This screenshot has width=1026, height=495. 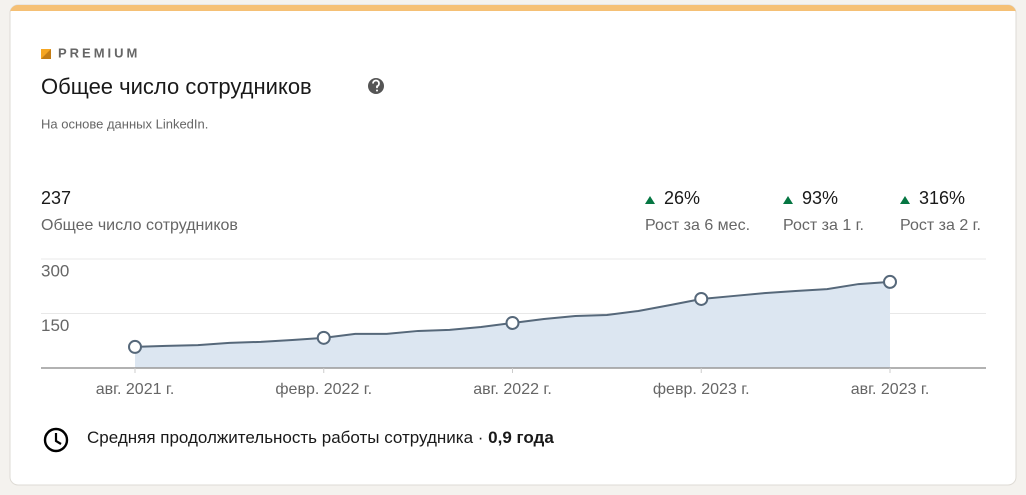 I want to click on x-tick-label: авг. 2023 г., so click(x=890, y=389).